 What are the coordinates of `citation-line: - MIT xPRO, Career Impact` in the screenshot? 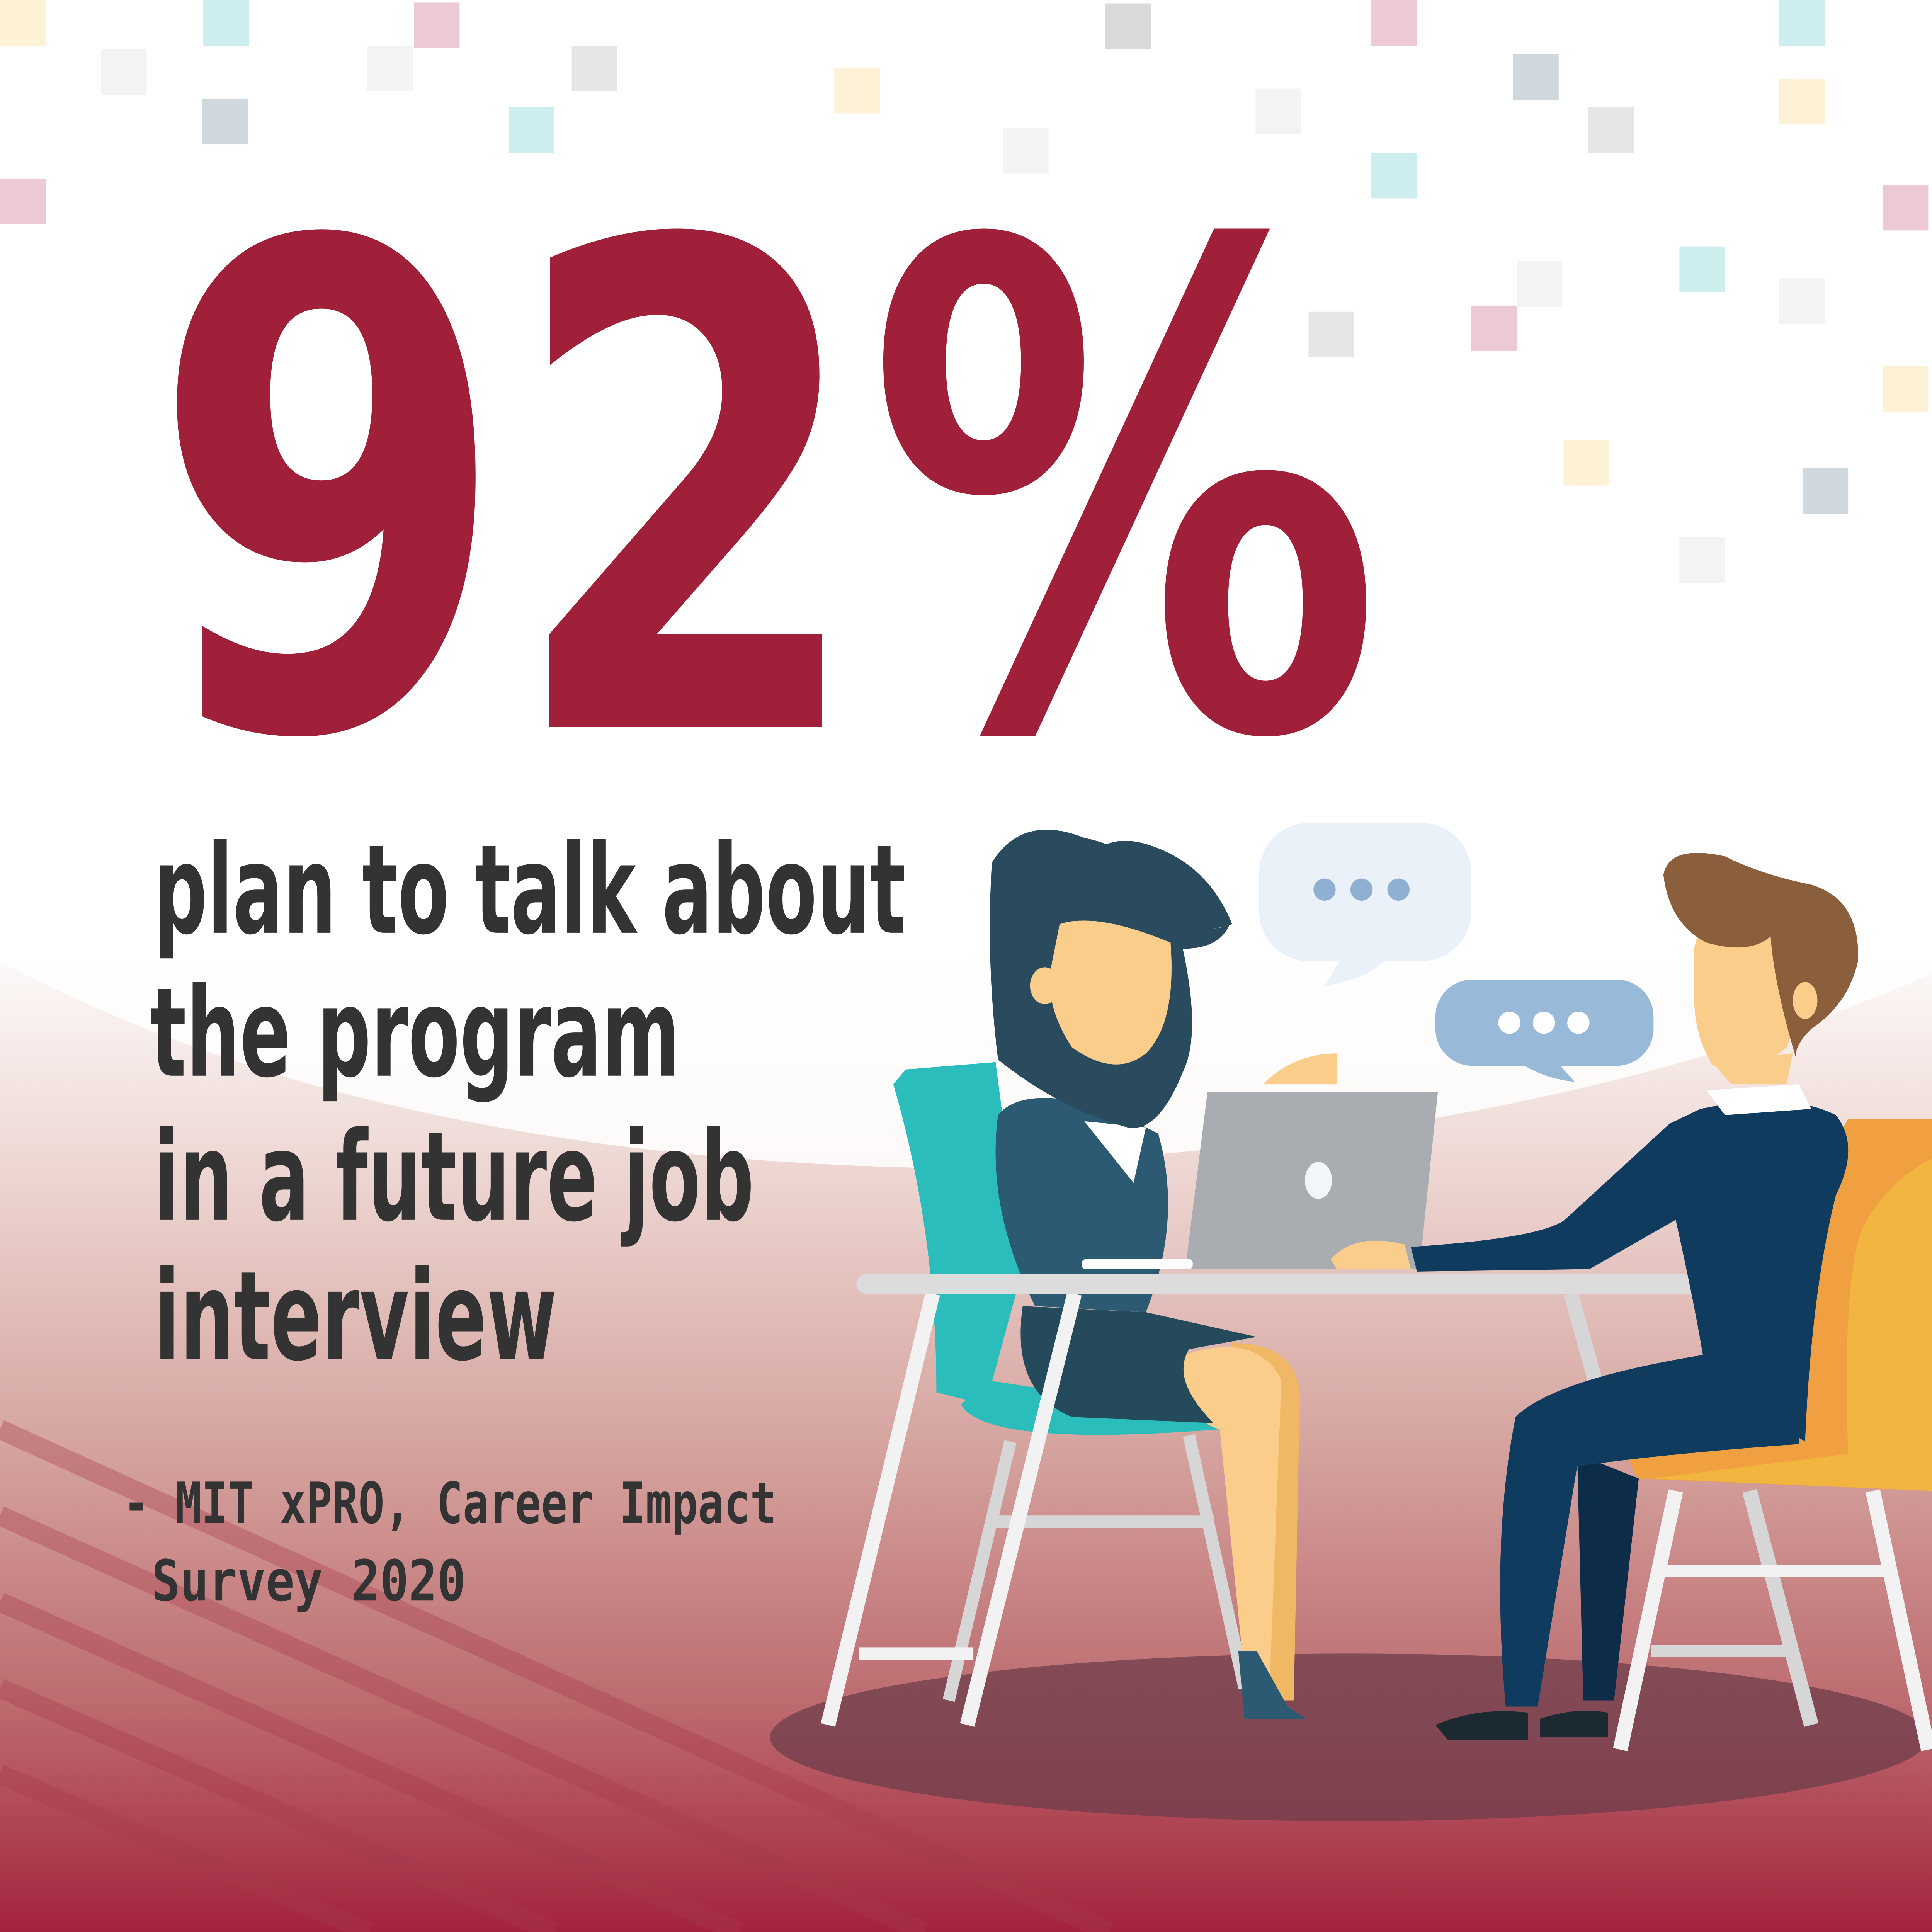 It's located at (450, 1503).